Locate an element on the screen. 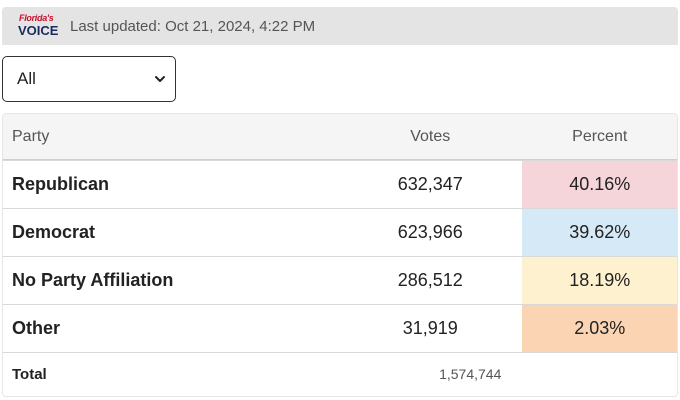 The image size is (680, 400). party-name: Democrat is located at coordinates (54, 232).